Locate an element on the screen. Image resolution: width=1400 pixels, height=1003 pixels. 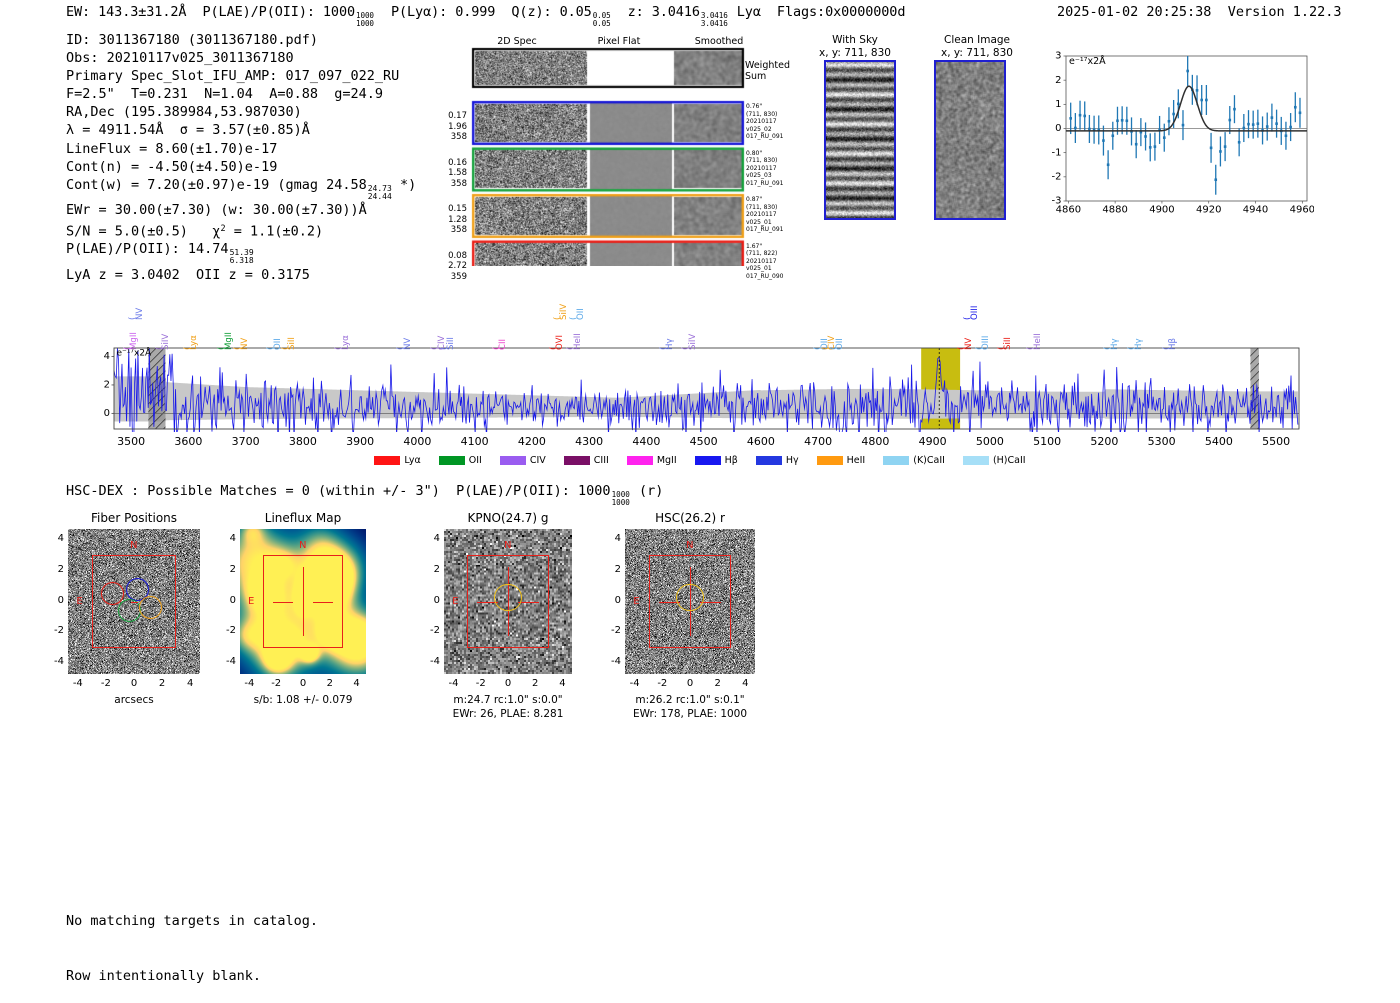
full-spectrum-plot is located at coordinates (697, 388).